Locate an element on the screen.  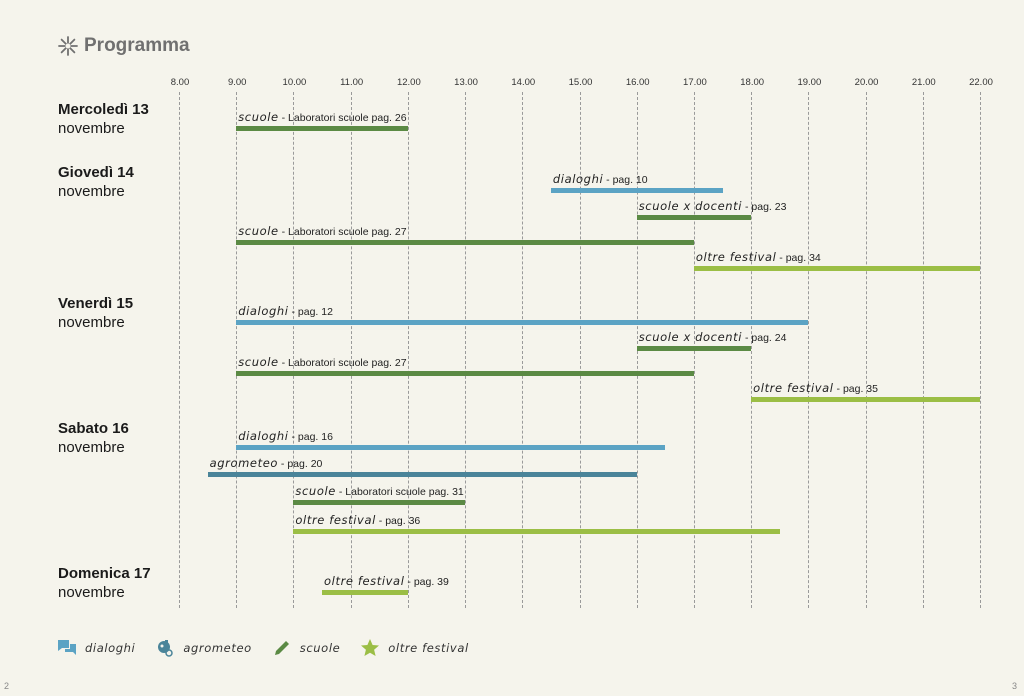
event-page-ref: - Laboratori scuole pag. 31 is located at coordinates (399, 492).